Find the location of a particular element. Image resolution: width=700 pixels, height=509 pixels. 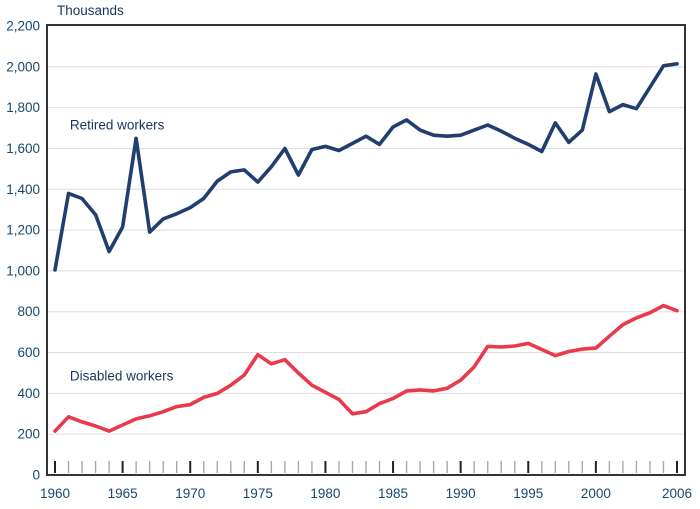

x-tick-label: 1975 is located at coordinates (258, 493).